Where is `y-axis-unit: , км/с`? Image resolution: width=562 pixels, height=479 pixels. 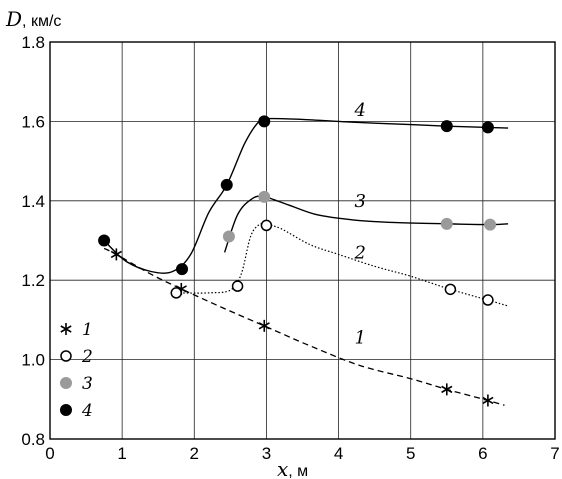 y-axis-unit: , км/с is located at coordinates (41, 21).